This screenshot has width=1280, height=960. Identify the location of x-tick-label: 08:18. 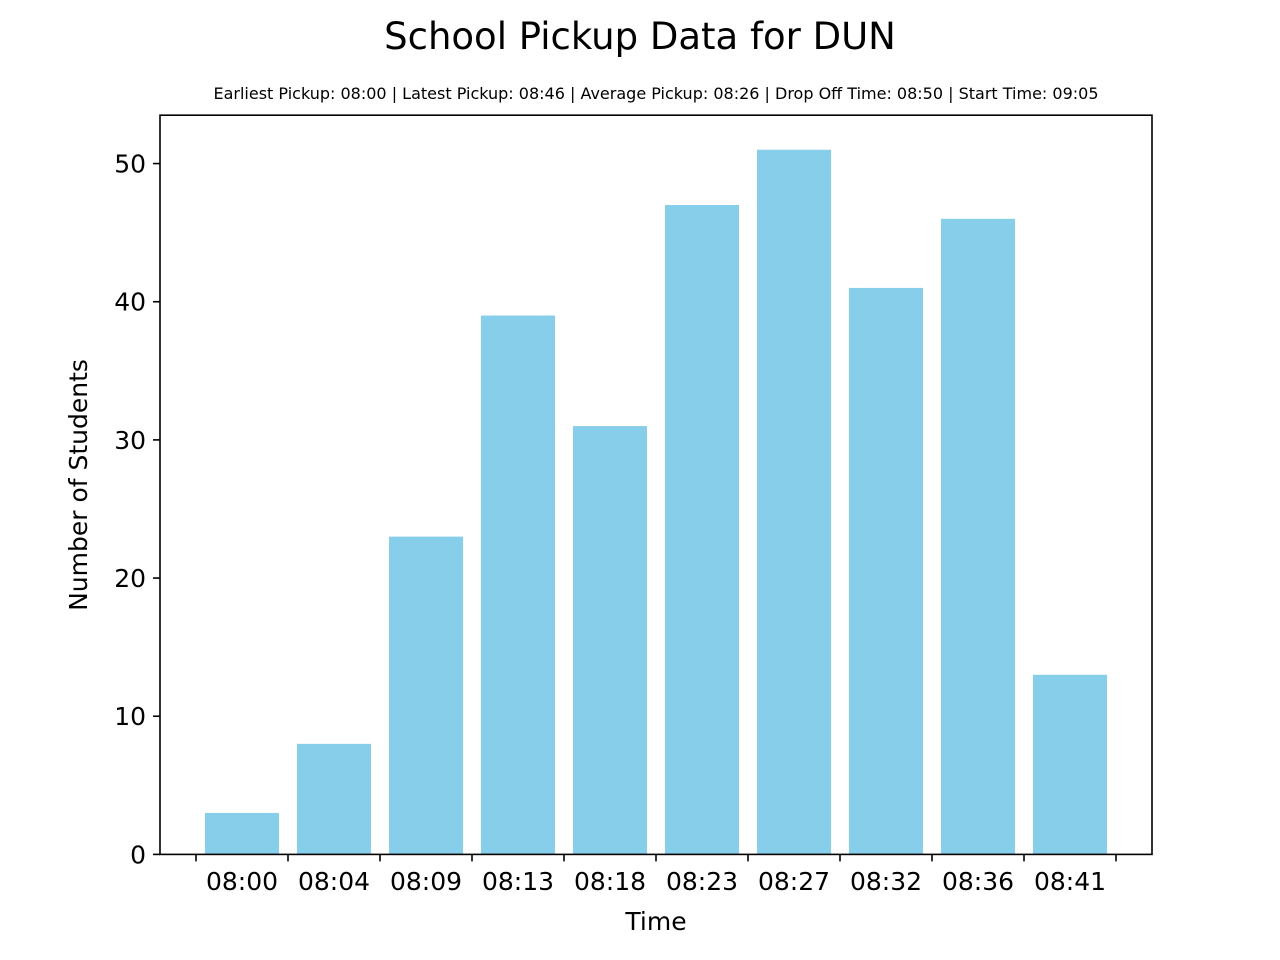
(610, 881).